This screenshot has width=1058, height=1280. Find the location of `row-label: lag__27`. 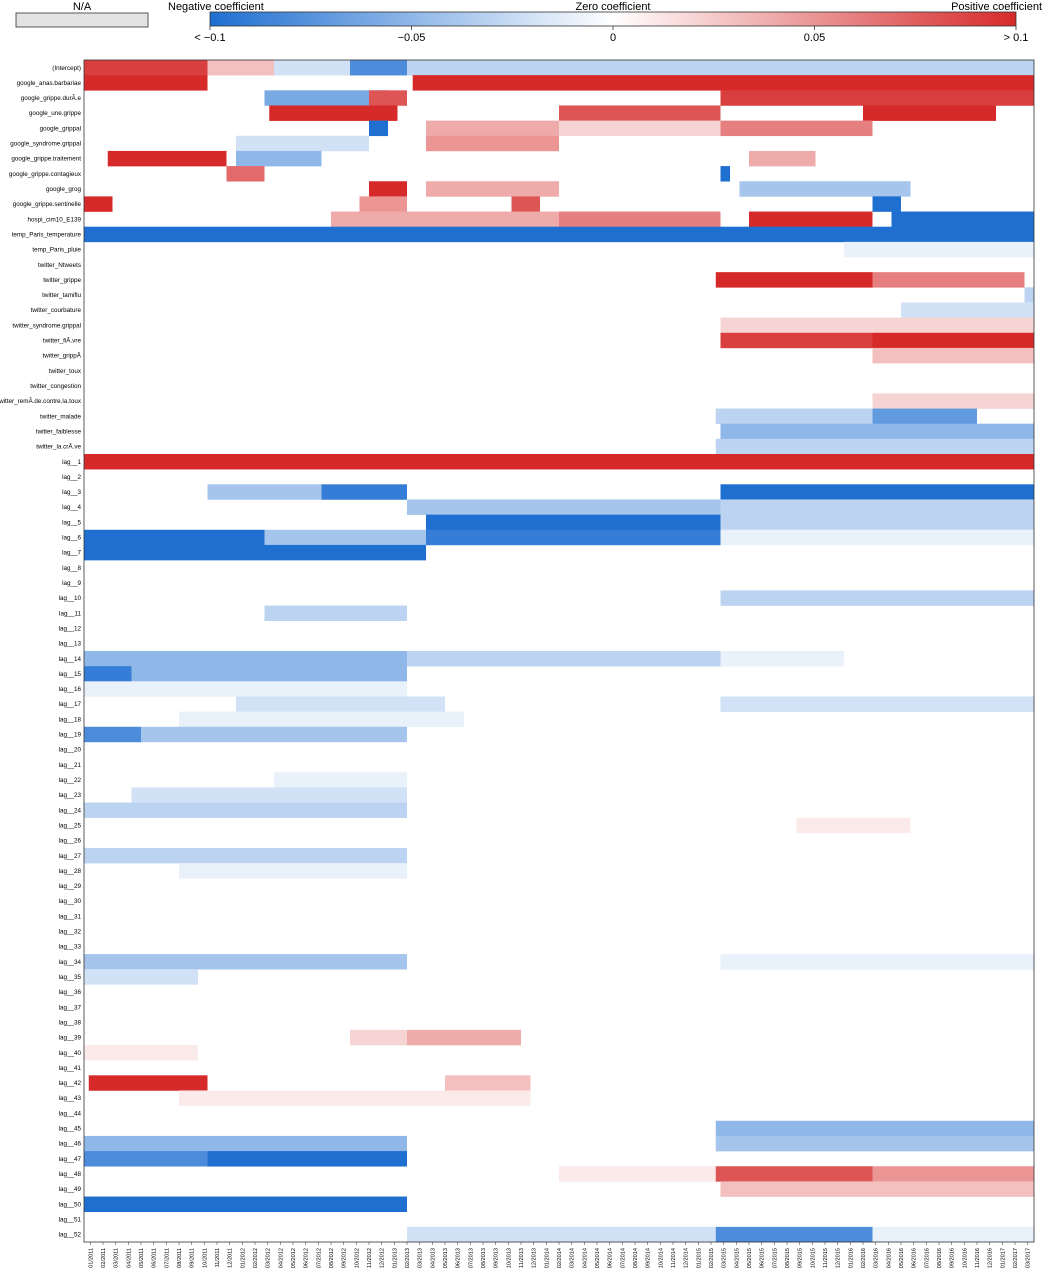

row-label: lag__27 is located at coordinates (70, 856).